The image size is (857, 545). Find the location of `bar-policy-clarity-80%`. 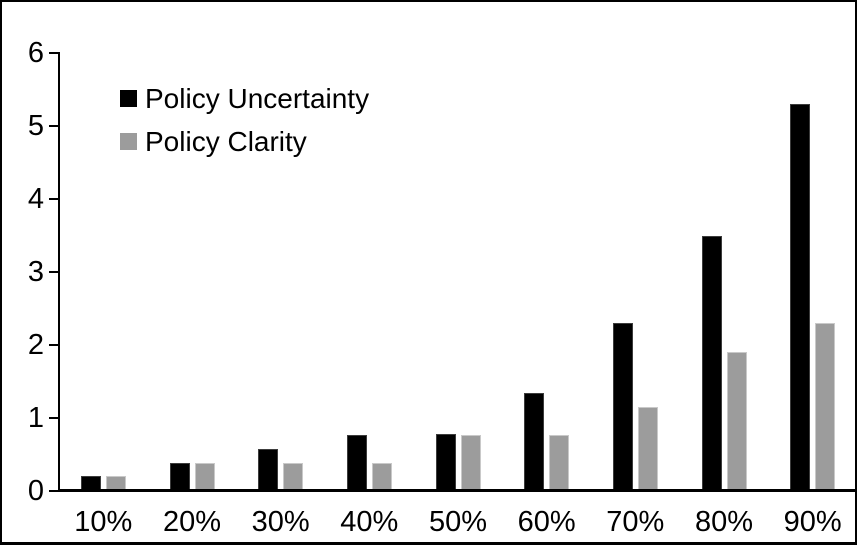

bar-policy-clarity-80% is located at coordinates (736, 421).